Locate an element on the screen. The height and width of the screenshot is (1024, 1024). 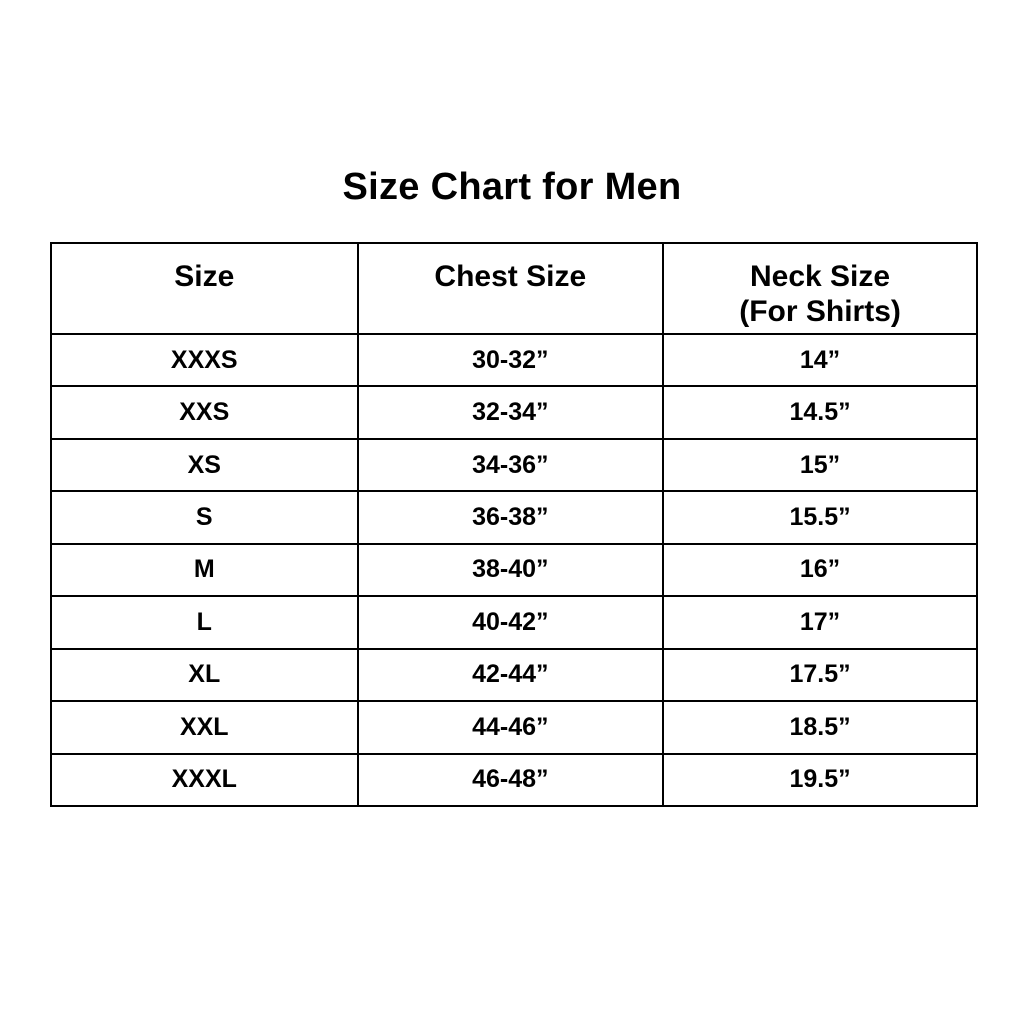
table-row: M 38-40” 16” is located at coordinates (514, 570).